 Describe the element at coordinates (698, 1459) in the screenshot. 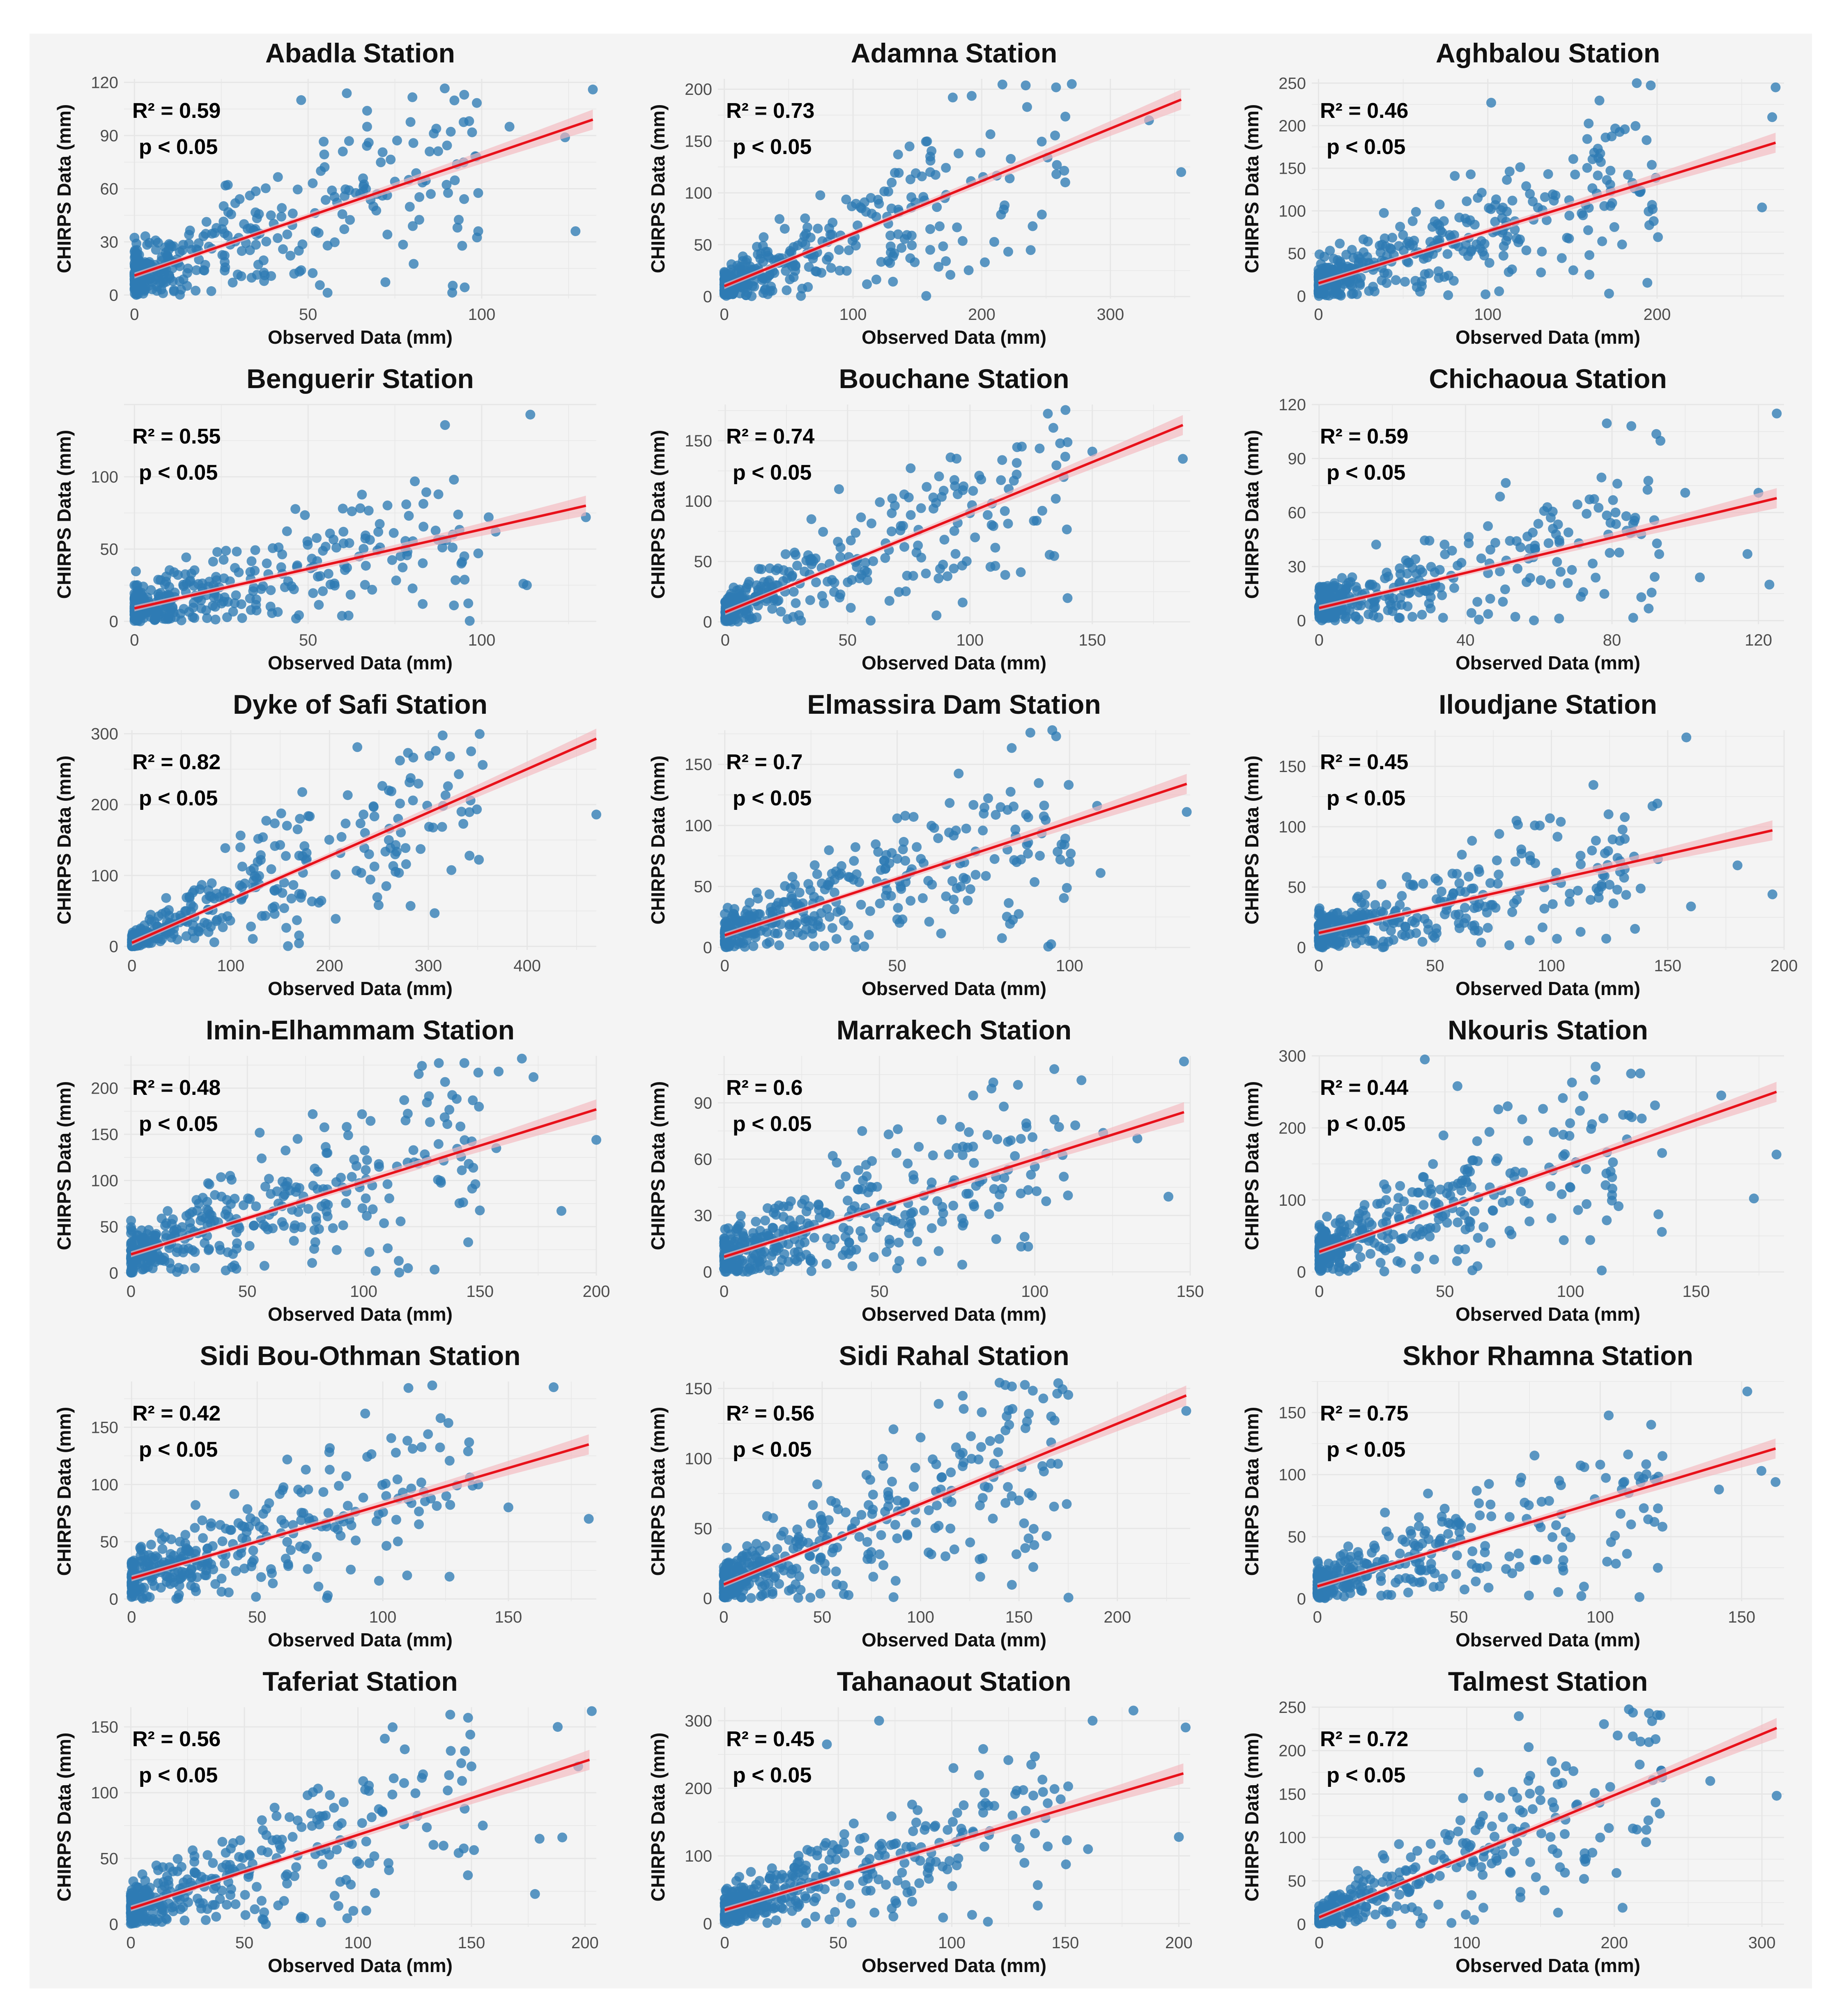

I see `y-tick-label: 100` at that location.